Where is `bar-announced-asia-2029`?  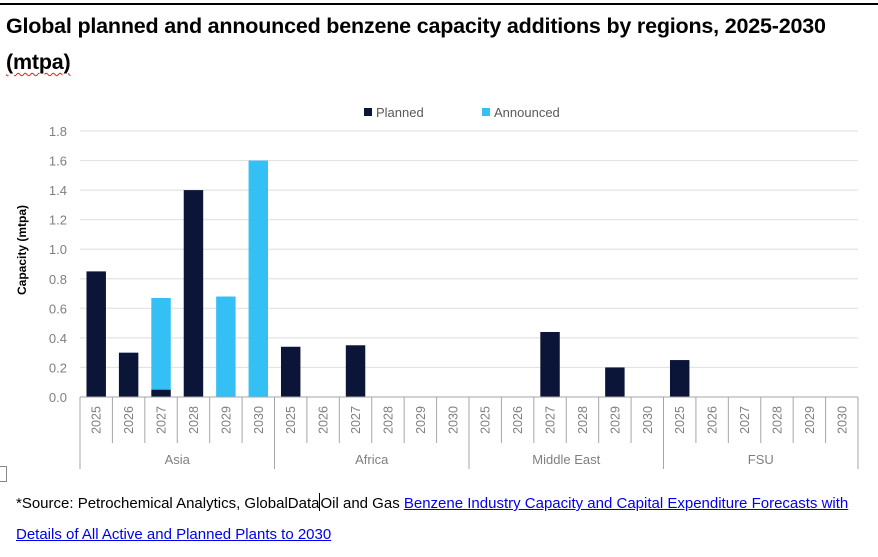
bar-announced-asia-2029 is located at coordinates (226, 346).